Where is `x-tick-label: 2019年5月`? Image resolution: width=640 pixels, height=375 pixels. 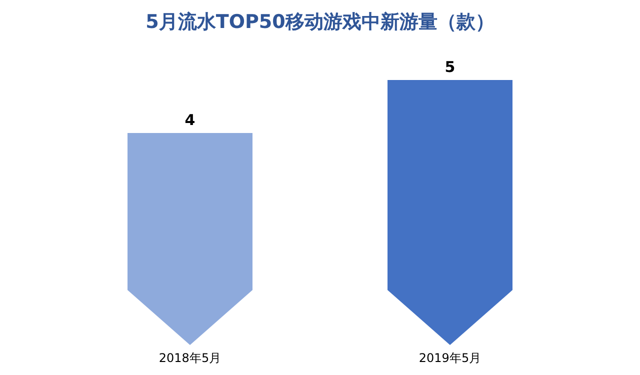 x-tick-label: 2019年5月 is located at coordinates (450, 358).